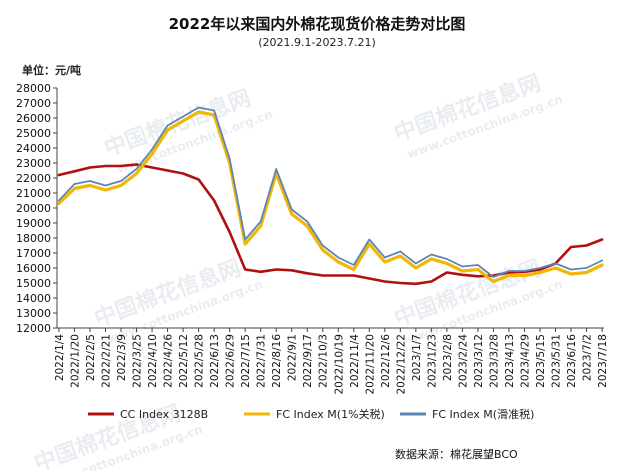 This screenshot has height=475, width=634. What do you see at coordinates (386, 361) in the screenshot?
I see `x-tick-label: 2022/12/6` at bounding box center [386, 361].